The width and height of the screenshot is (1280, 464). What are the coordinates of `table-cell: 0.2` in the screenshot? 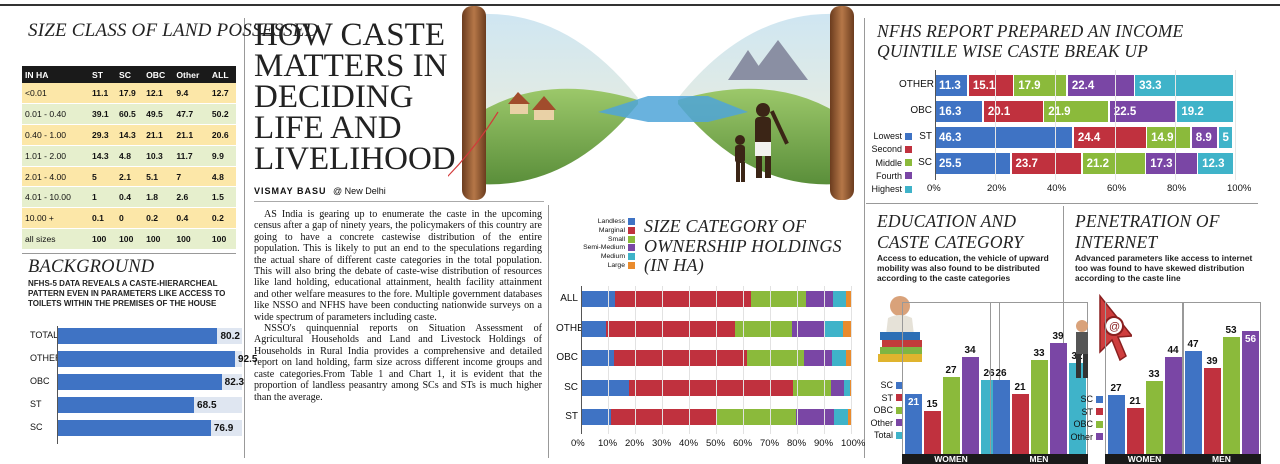 It's located at (158, 218).